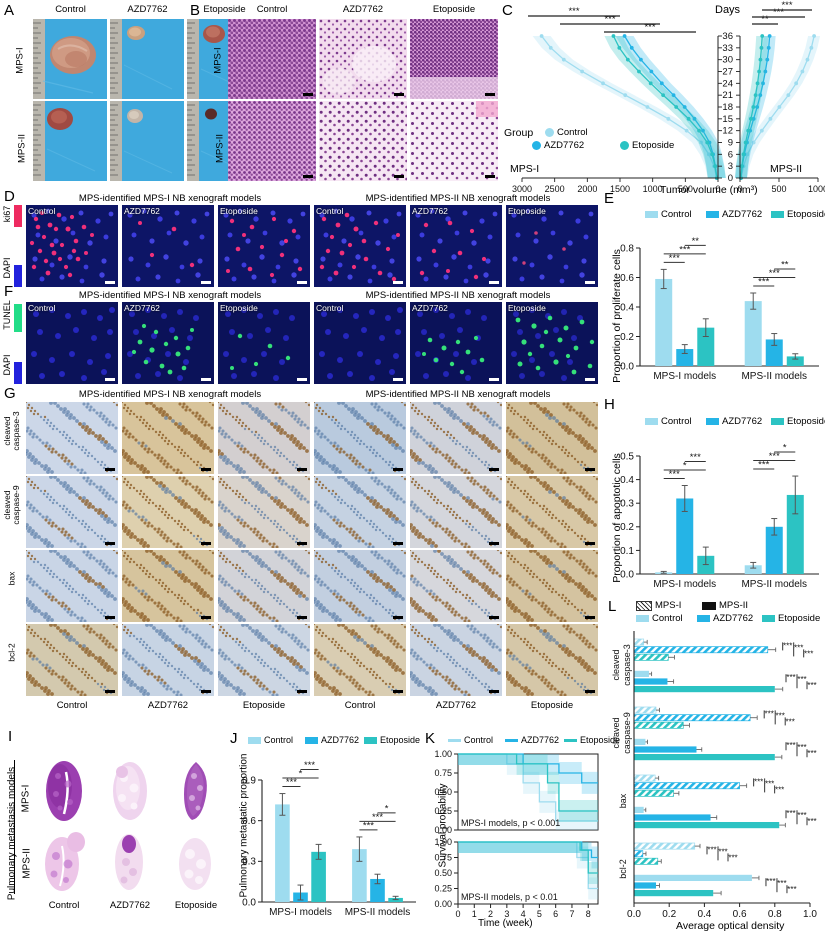  Describe the element at coordinates (588, 914) in the screenshot. I see `svg-text: 8` at that location.